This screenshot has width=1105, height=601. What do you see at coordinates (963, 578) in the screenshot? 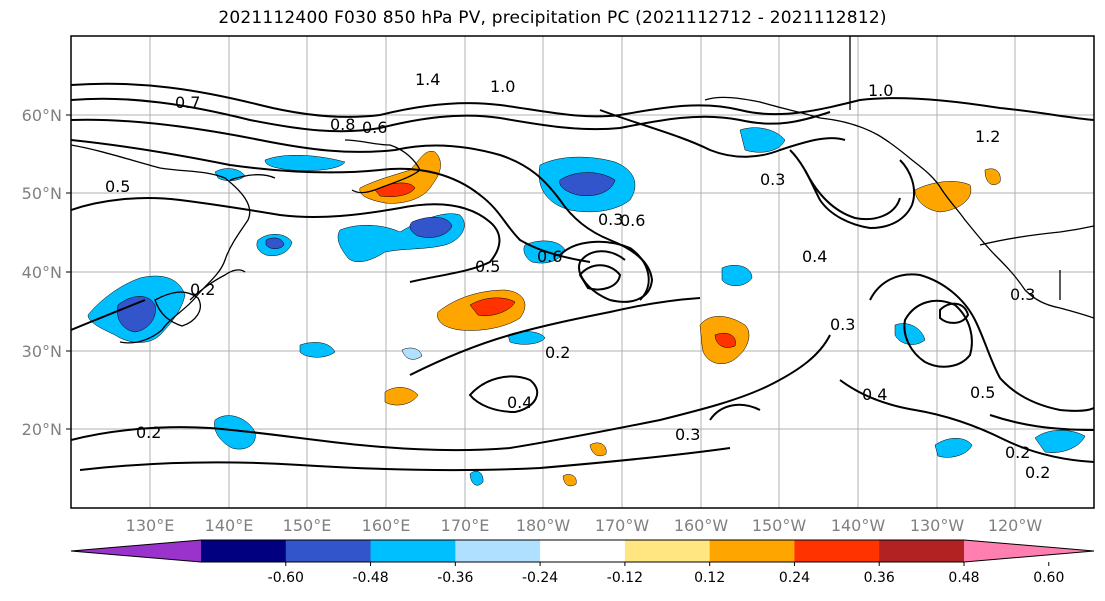
I see `colorbar-tick-label: 0.48` at bounding box center [963, 578].